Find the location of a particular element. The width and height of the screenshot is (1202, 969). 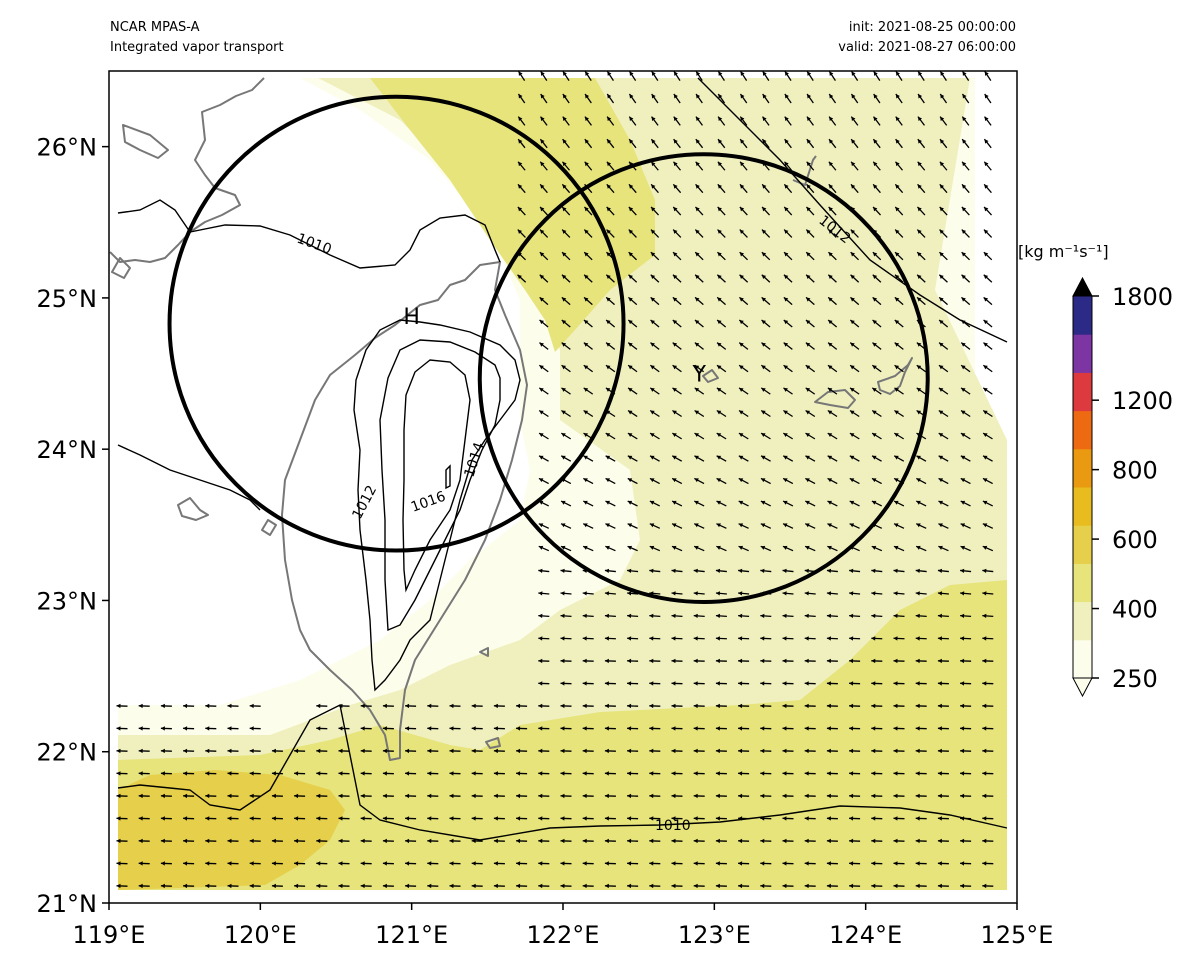

ivt-band-400-upper is located at coordinates (512, 215).